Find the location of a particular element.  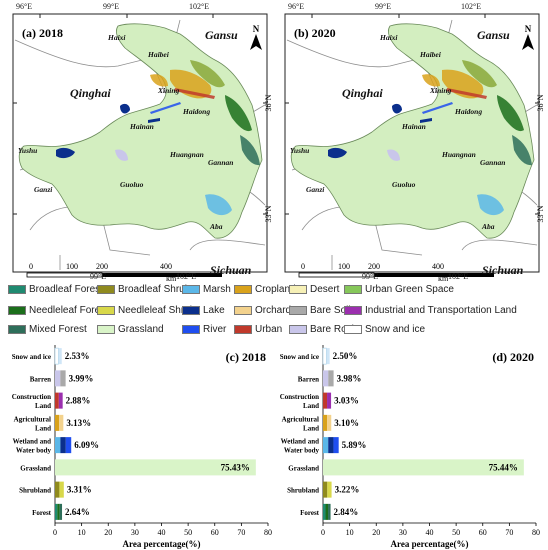

x-tick-label: 0 is located at coordinates (55, 532).